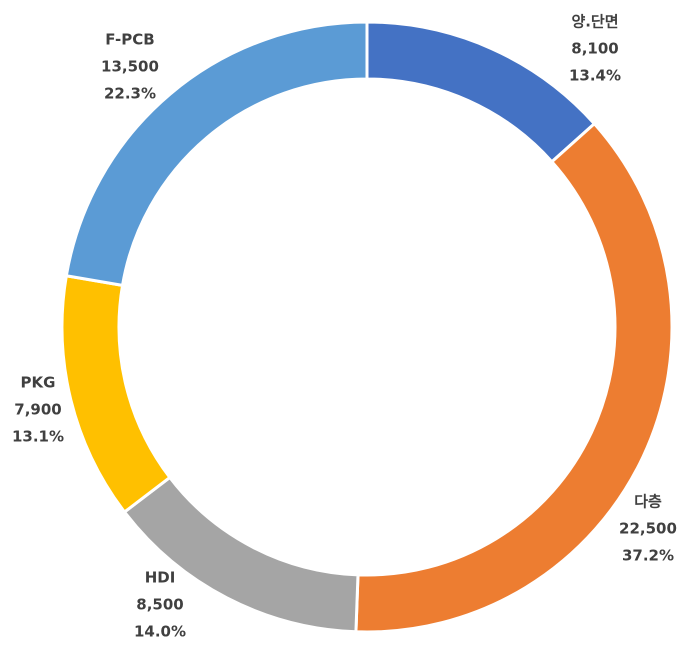  What do you see at coordinates (648, 556) in the screenshot?
I see `percent-label: 37.2%` at bounding box center [648, 556].